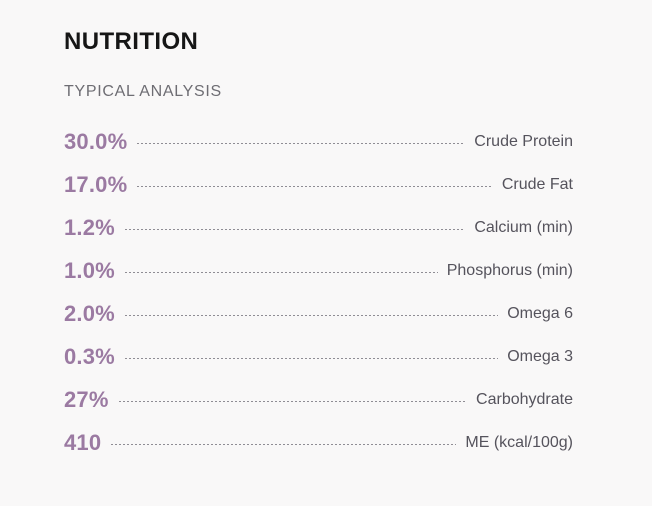  I want to click on analysis-value: 1.0%, so click(89, 270).